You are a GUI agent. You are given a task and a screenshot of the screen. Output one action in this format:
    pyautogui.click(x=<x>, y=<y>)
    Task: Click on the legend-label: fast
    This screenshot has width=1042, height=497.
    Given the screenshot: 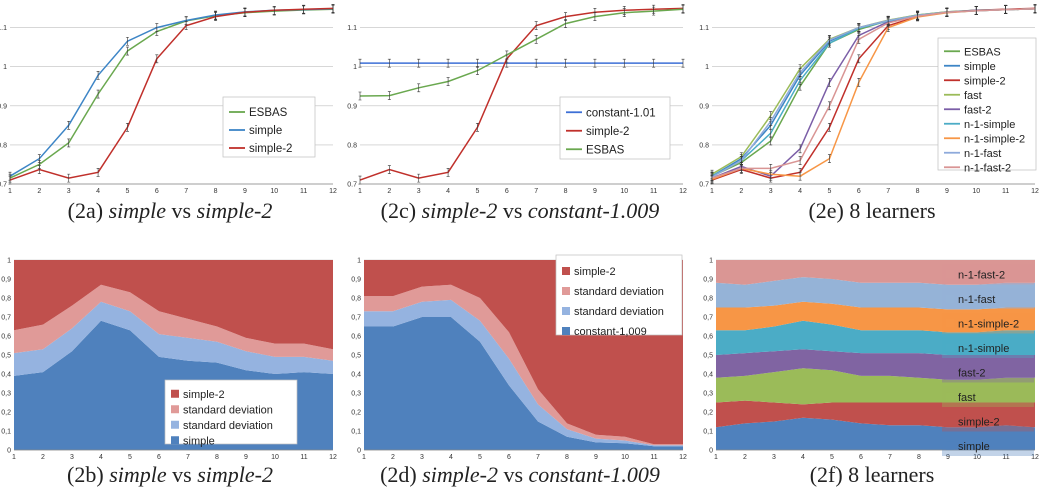 What is the action you would take?
    pyautogui.click(x=967, y=398)
    